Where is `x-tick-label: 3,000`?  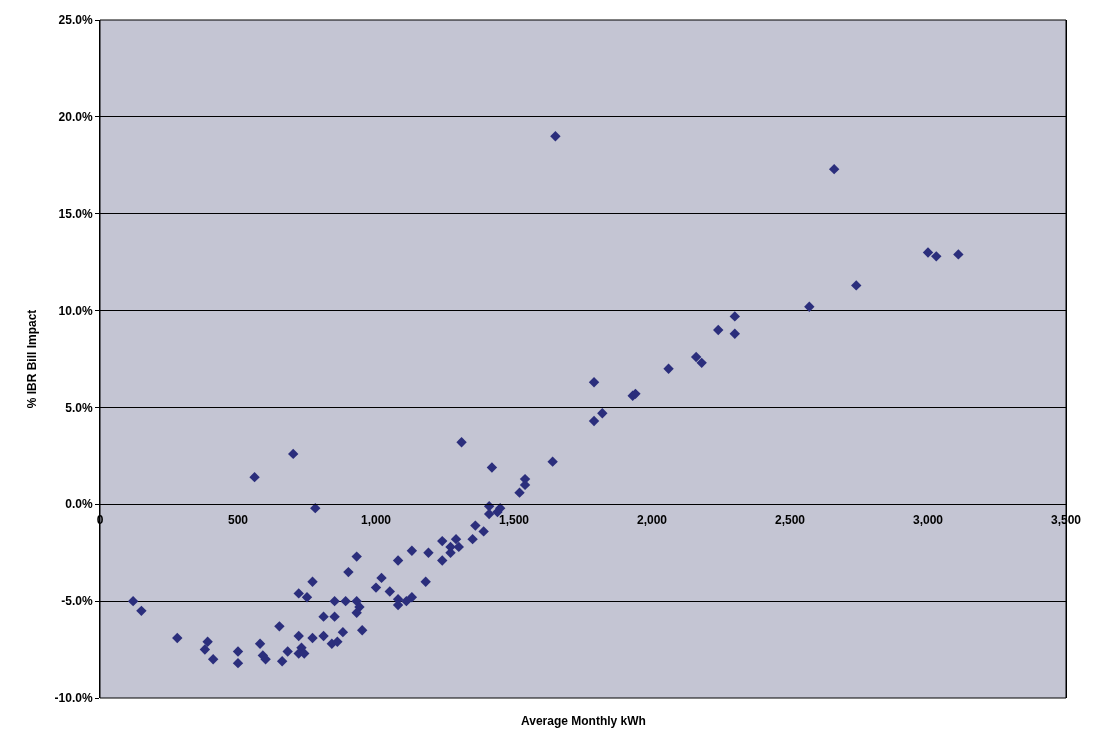 x-tick-label: 3,000 is located at coordinates (928, 519).